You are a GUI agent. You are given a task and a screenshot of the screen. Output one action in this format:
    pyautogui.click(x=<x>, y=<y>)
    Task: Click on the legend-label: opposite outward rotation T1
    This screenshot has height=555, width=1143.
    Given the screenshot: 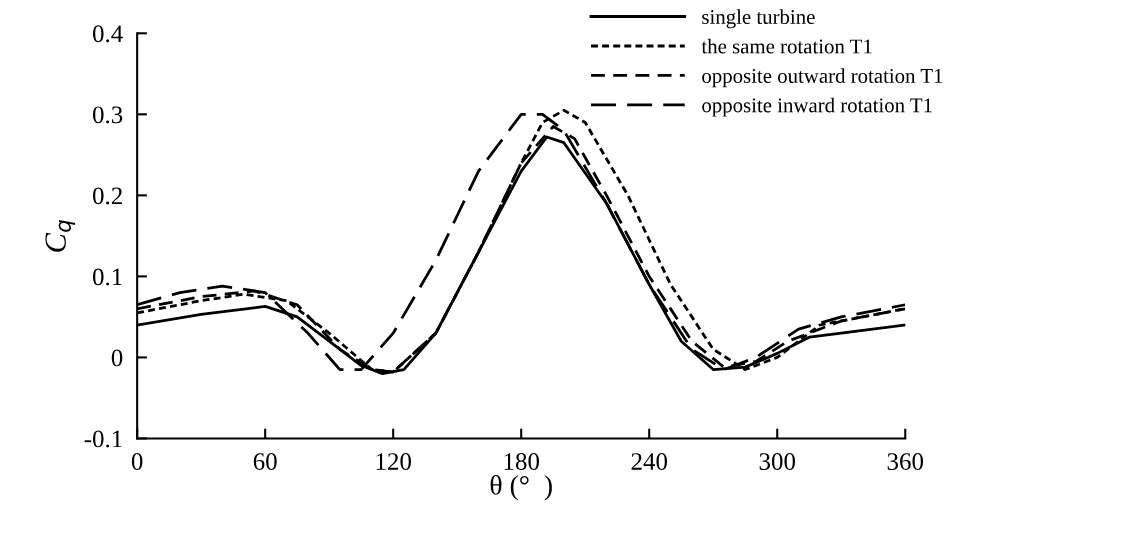 What is the action you would take?
    pyautogui.click(x=822, y=78)
    